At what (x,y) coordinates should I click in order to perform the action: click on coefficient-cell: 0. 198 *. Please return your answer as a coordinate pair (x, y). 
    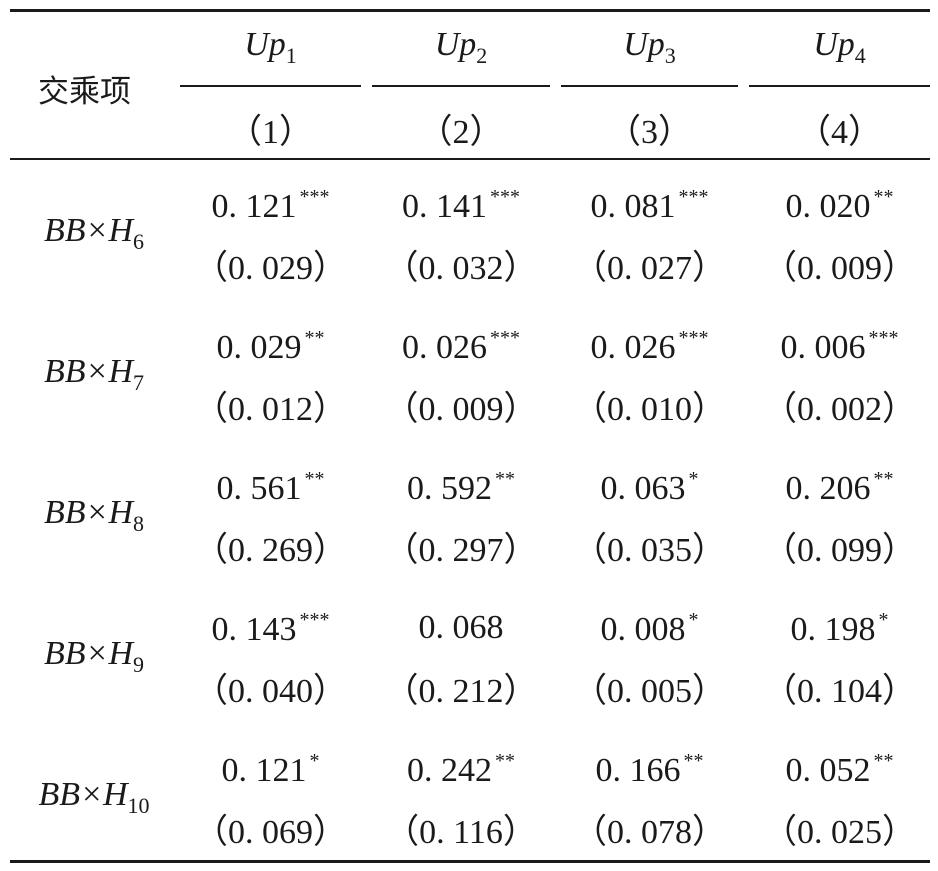
    Looking at the image, I should click on (839, 629).